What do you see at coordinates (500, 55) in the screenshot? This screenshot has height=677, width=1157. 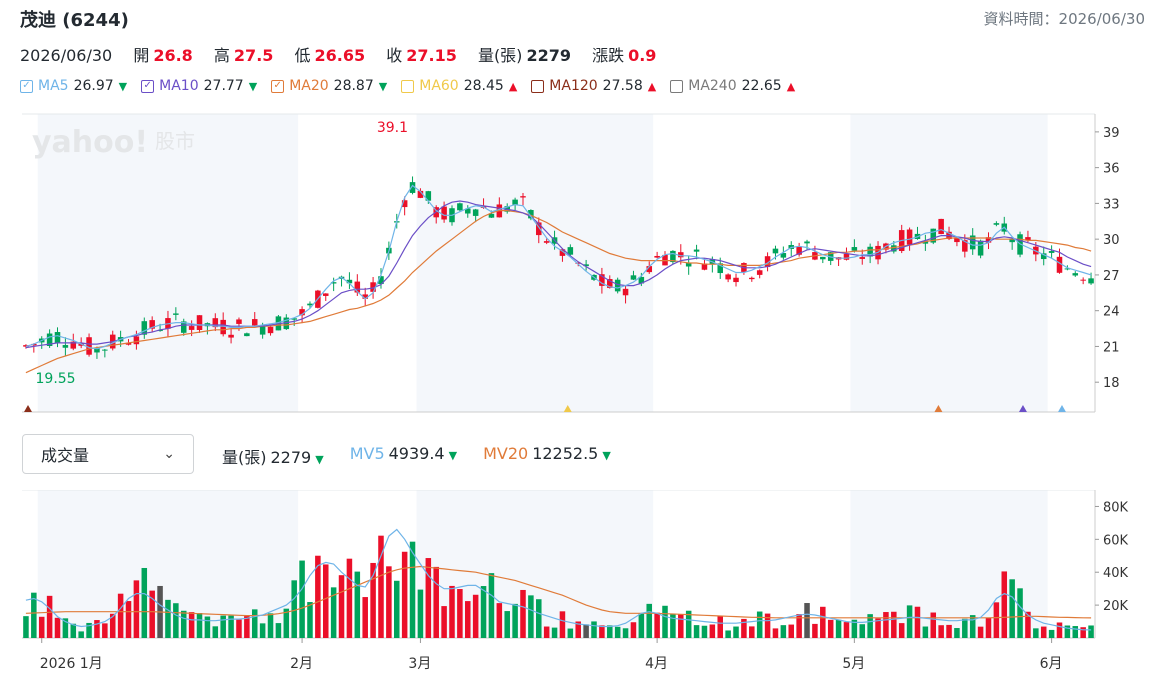 I see `volume-label: 量(張)` at bounding box center [500, 55].